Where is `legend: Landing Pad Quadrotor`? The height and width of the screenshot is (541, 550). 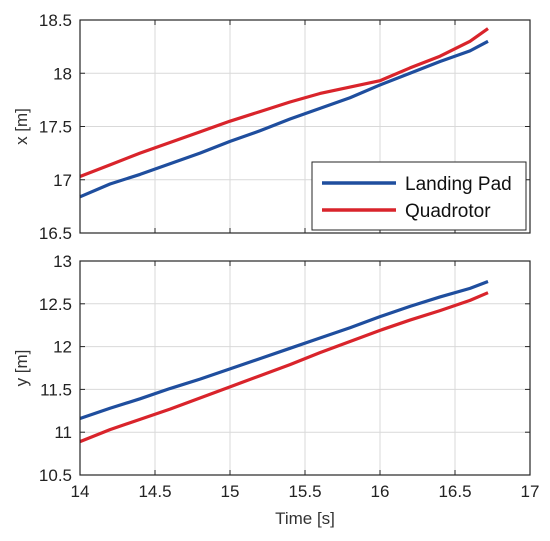 legend: Landing Pad Quadrotor is located at coordinates (419, 196).